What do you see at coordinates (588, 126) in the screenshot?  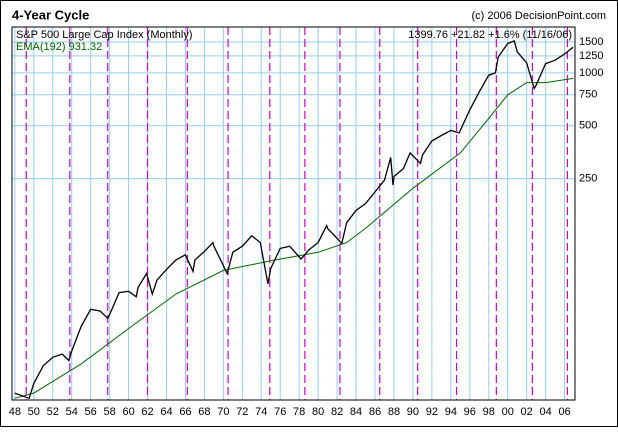 I see `y-tick-label: 500` at bounding box center [588, 126].